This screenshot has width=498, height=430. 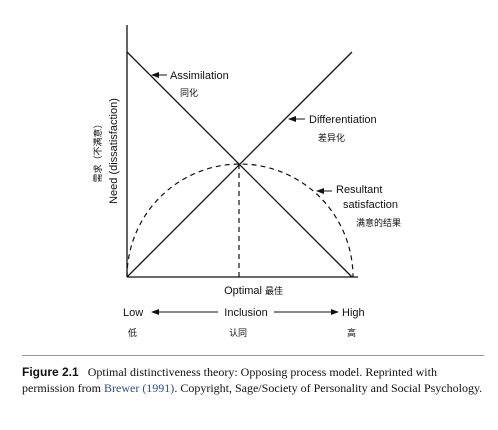 I want to click on resultant-satisfaction-curve, so click(x=240, y=220).